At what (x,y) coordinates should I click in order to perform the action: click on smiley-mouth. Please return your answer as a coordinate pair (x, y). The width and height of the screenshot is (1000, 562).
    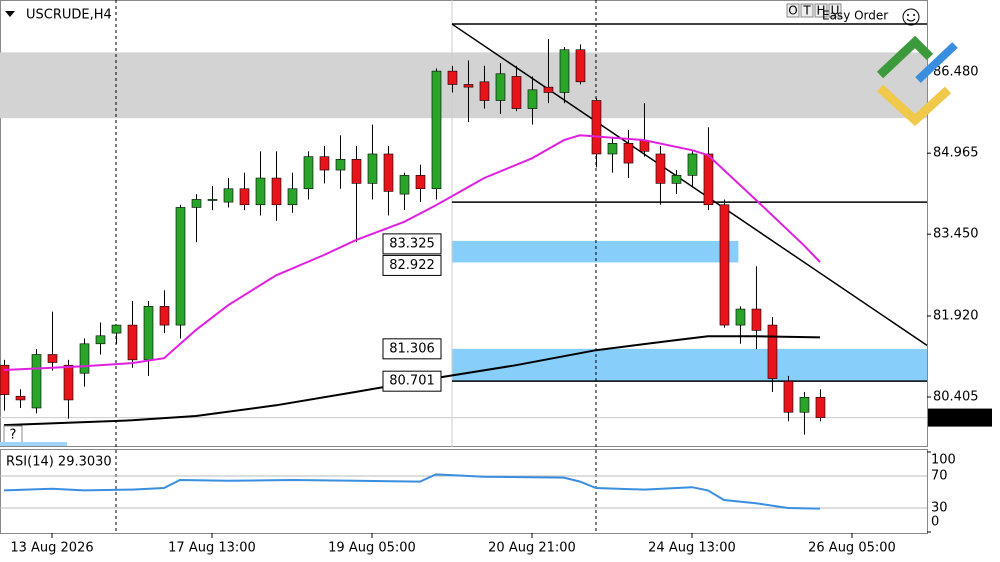
    Looking at the image, I should click on (911, 20).